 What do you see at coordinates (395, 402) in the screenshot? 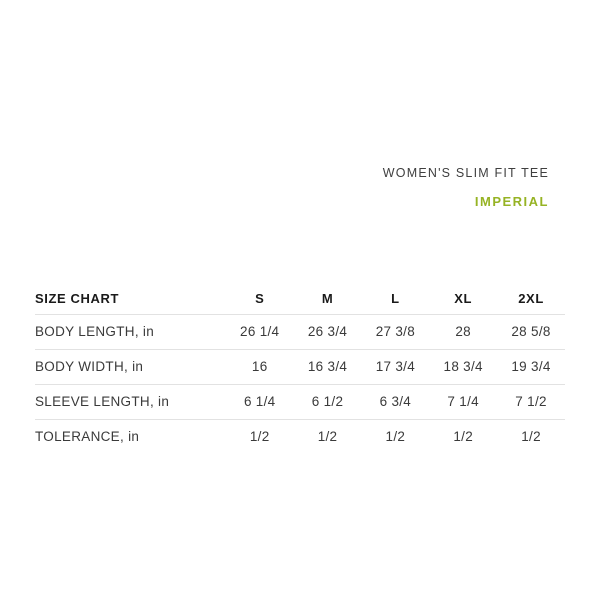
I see `cell-value: 6 3/4` at bounding box center [395, 402].